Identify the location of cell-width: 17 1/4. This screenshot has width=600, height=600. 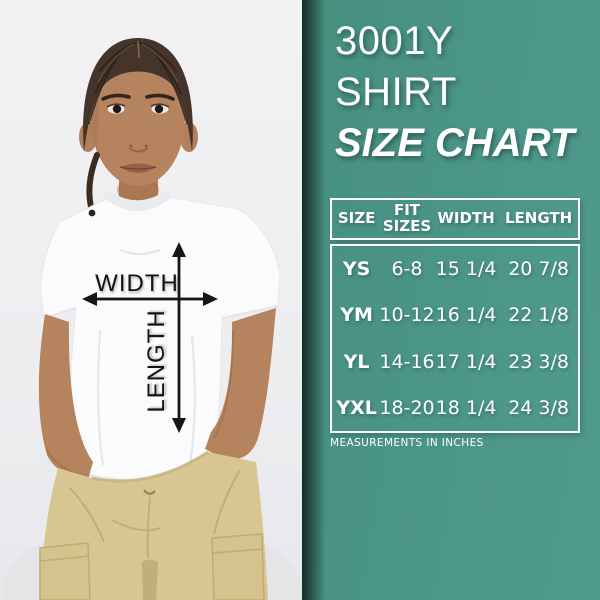
(466, 361).